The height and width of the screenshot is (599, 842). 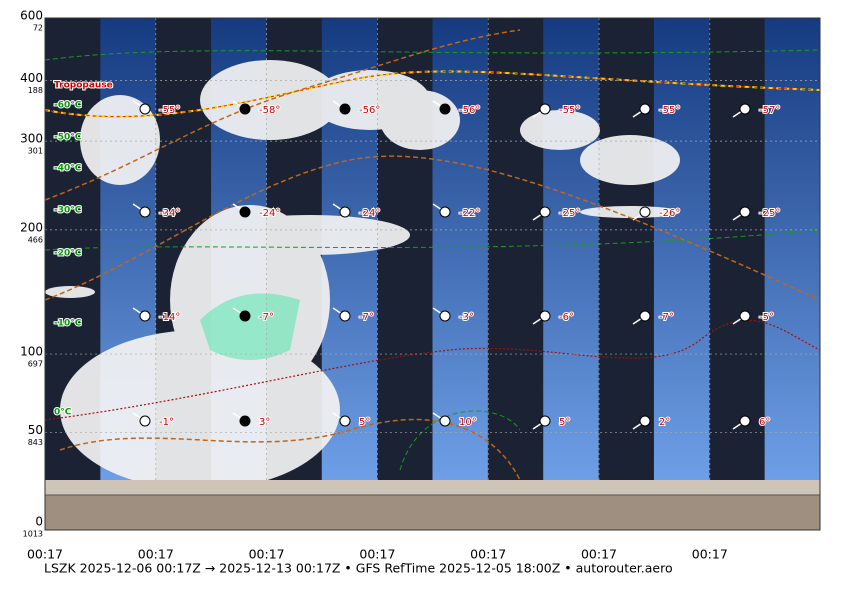 I want to click on temperature-label: -14°, so click(x=169, y=317).